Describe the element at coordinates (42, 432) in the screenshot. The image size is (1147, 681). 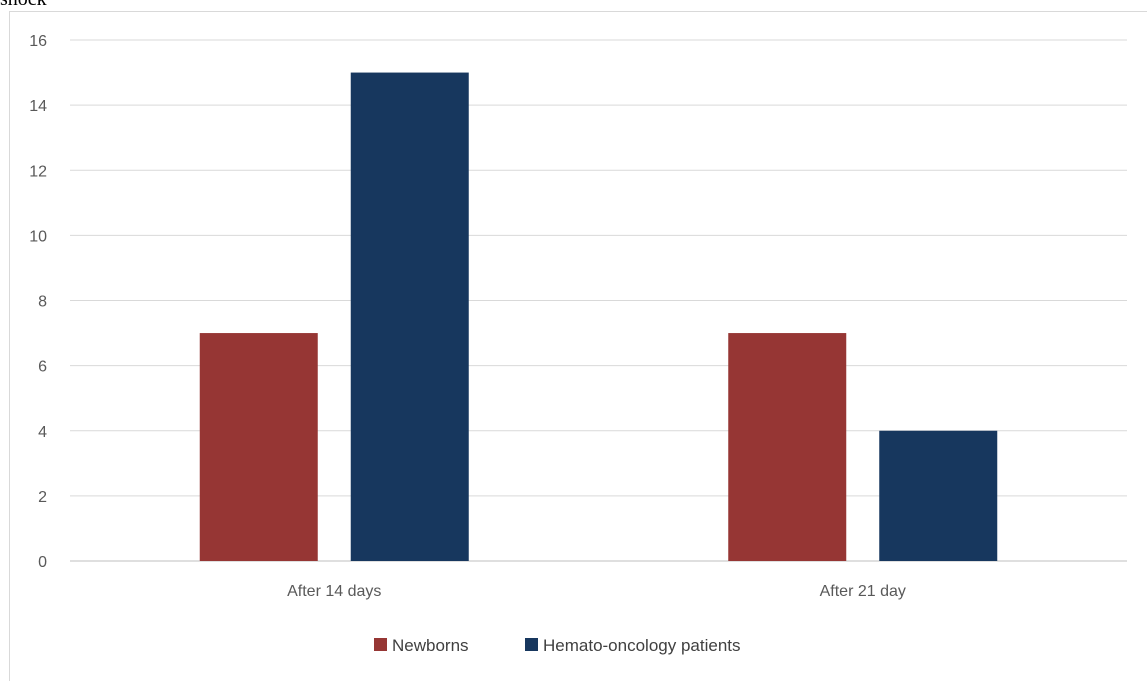
I see `y-tick-label: 4` at that location.